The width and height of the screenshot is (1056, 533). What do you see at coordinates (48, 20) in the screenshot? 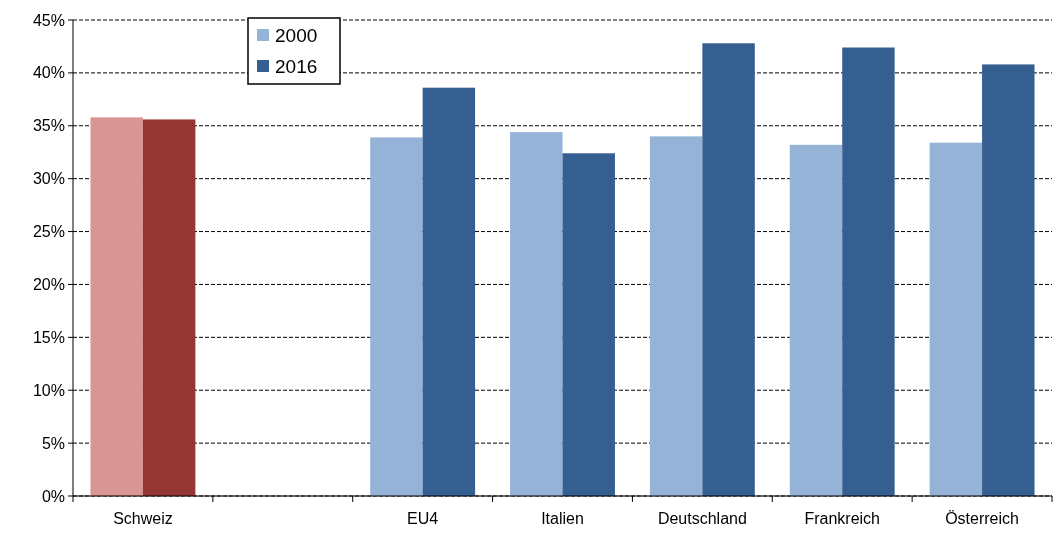
I see `y-tick-label: 45%` at bounding box center [48, 20].